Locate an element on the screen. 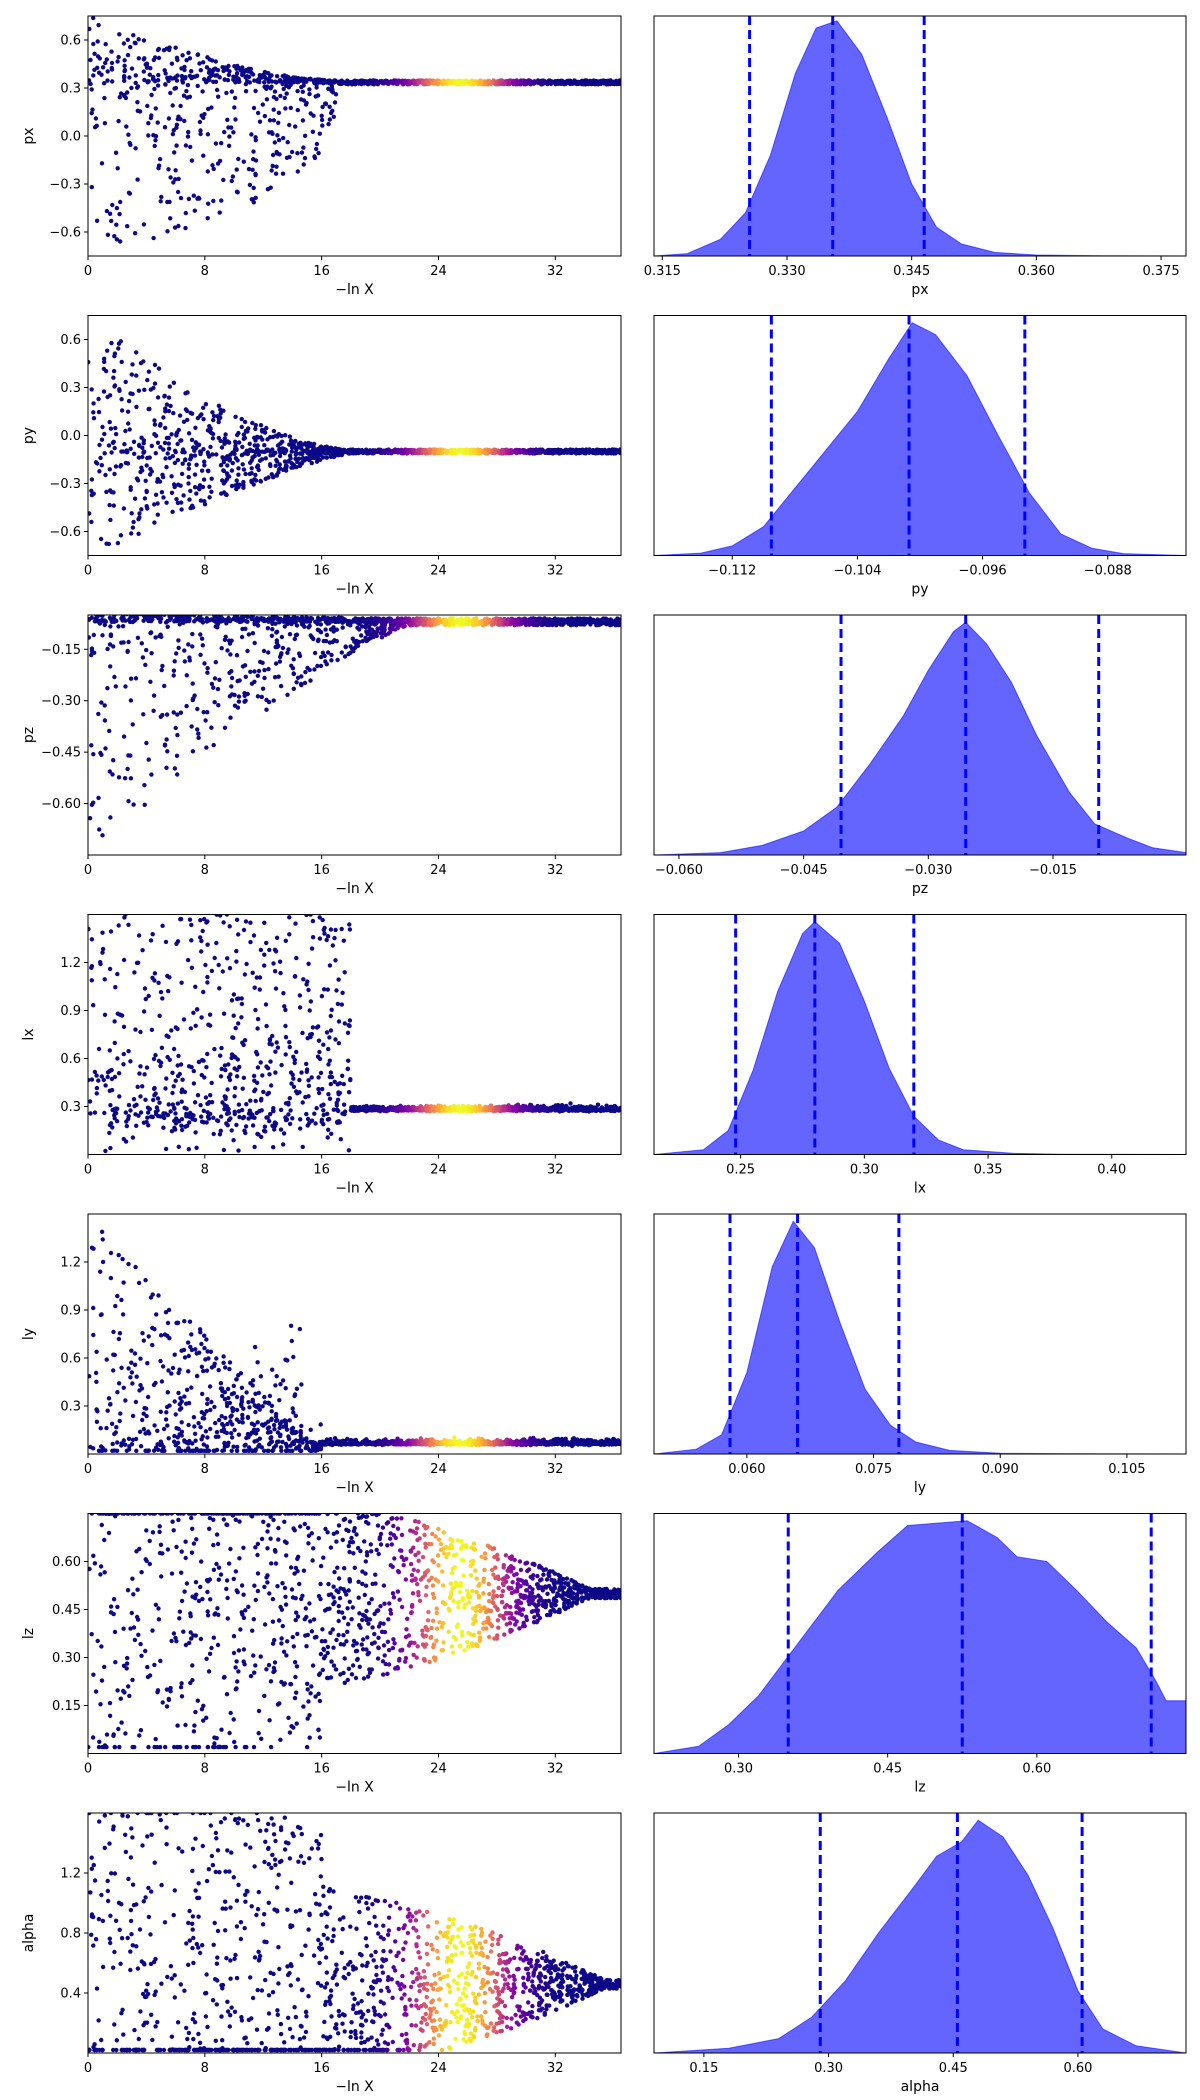 This screenshot has height=2100, width=1200. y-tick-label: −0.3 is located at coordinates (65, 484).